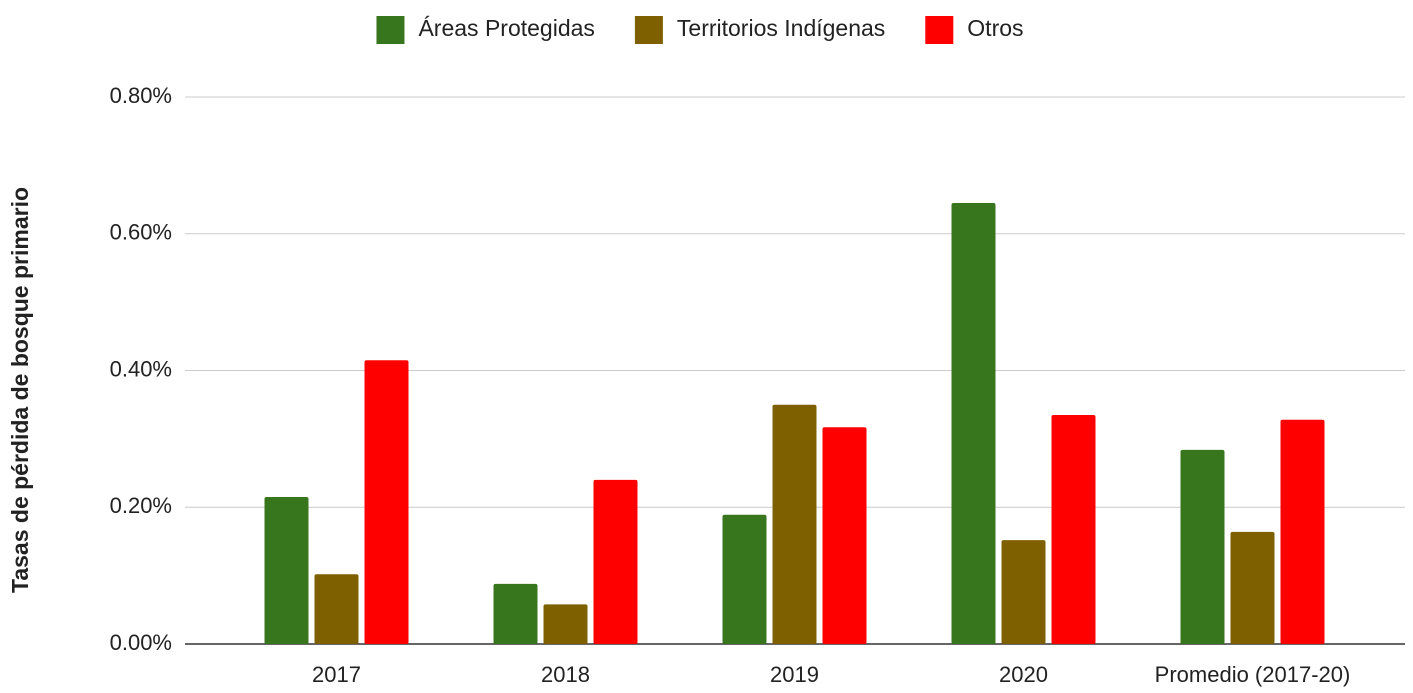 The height and width of the screenshot is (693, 1413). I want to click on legend-label: Áreas Protegidas, so click(506, 28).